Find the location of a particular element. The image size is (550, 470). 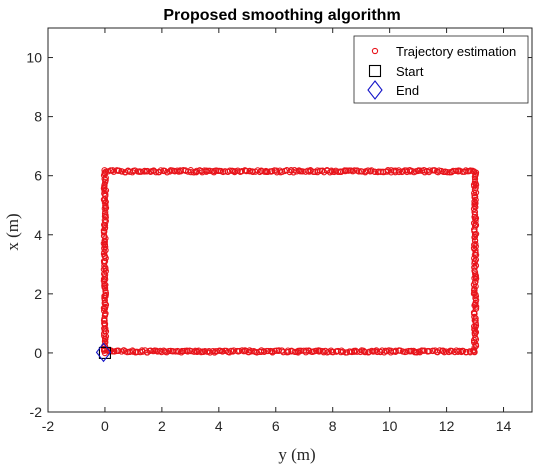

legend-label-start: Start is located at coordinates (410, 71).